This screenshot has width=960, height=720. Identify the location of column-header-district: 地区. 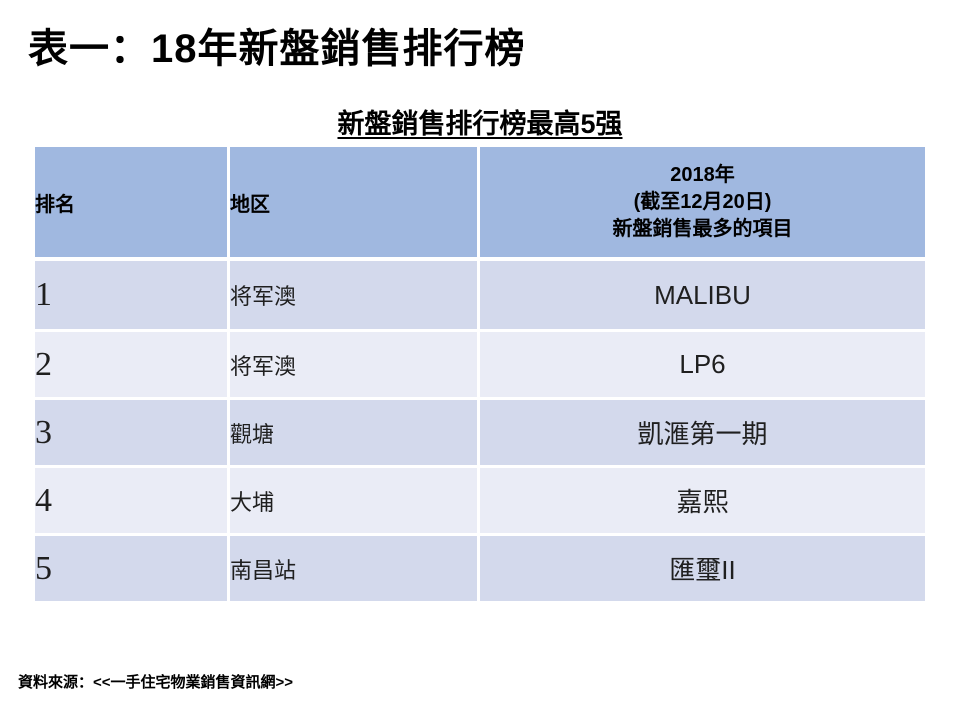
(355, 204).